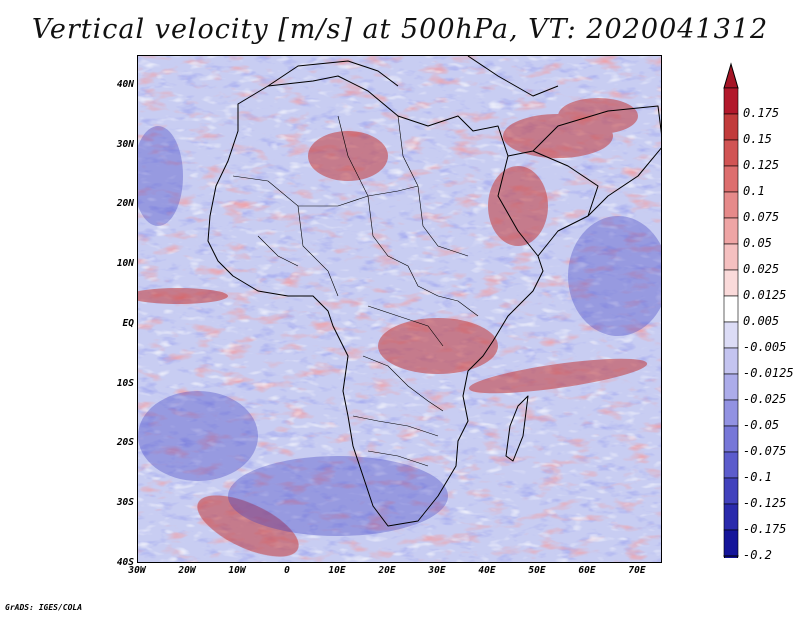 This screenshot has width=800, height=618. Describe the element at coordinates (125, 443) in the screenshot. I see `lat-tick-label: 20S` at that location.